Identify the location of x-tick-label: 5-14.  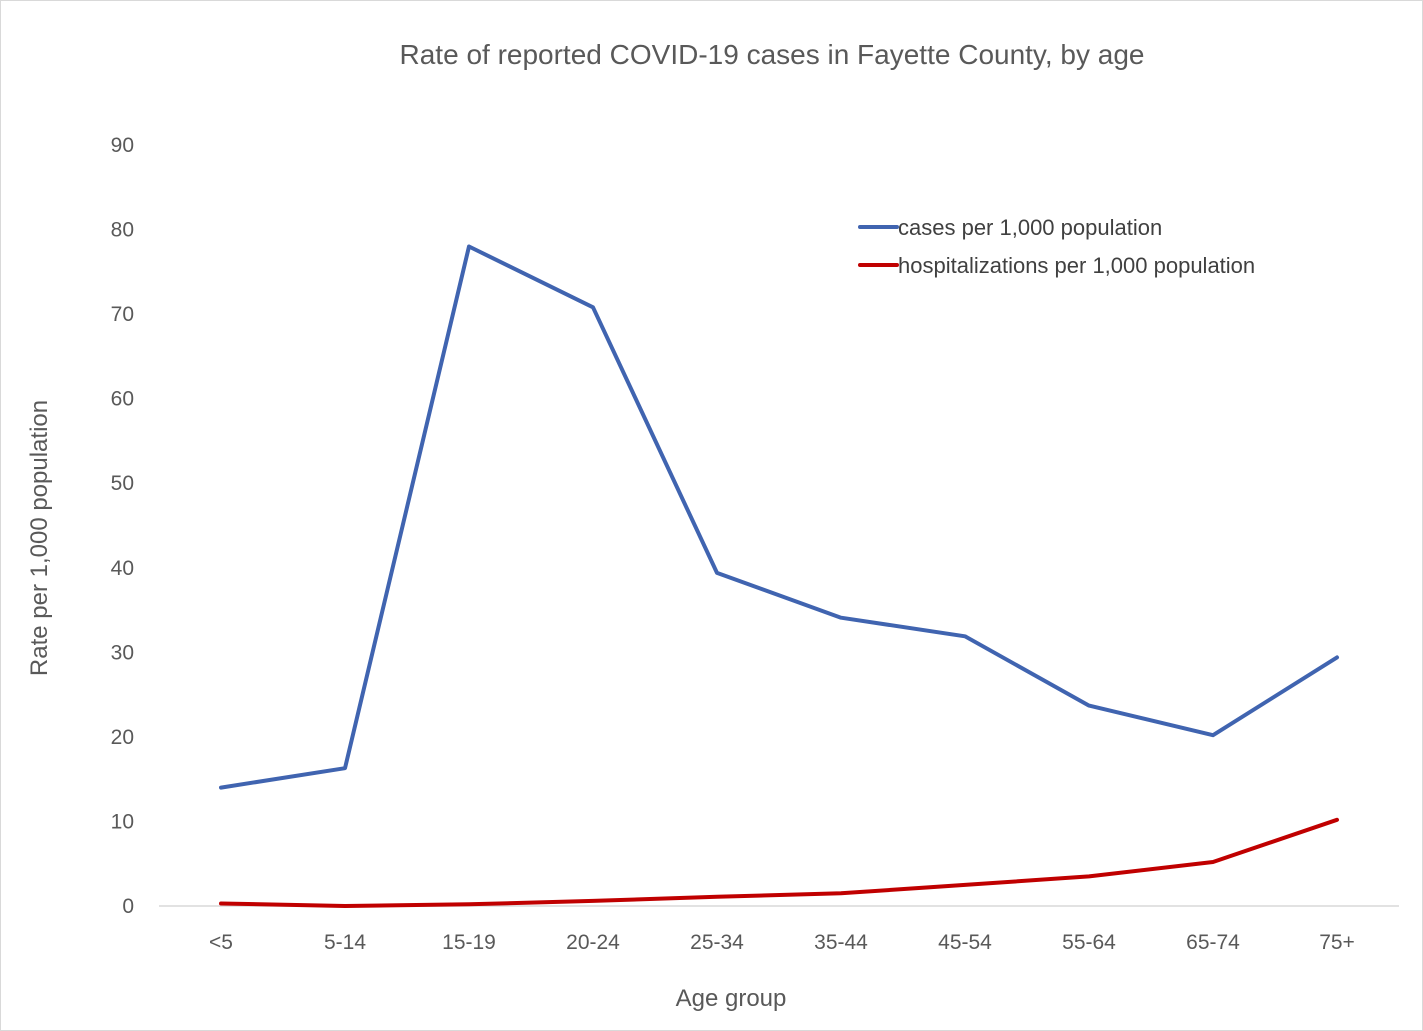
(345, 942).